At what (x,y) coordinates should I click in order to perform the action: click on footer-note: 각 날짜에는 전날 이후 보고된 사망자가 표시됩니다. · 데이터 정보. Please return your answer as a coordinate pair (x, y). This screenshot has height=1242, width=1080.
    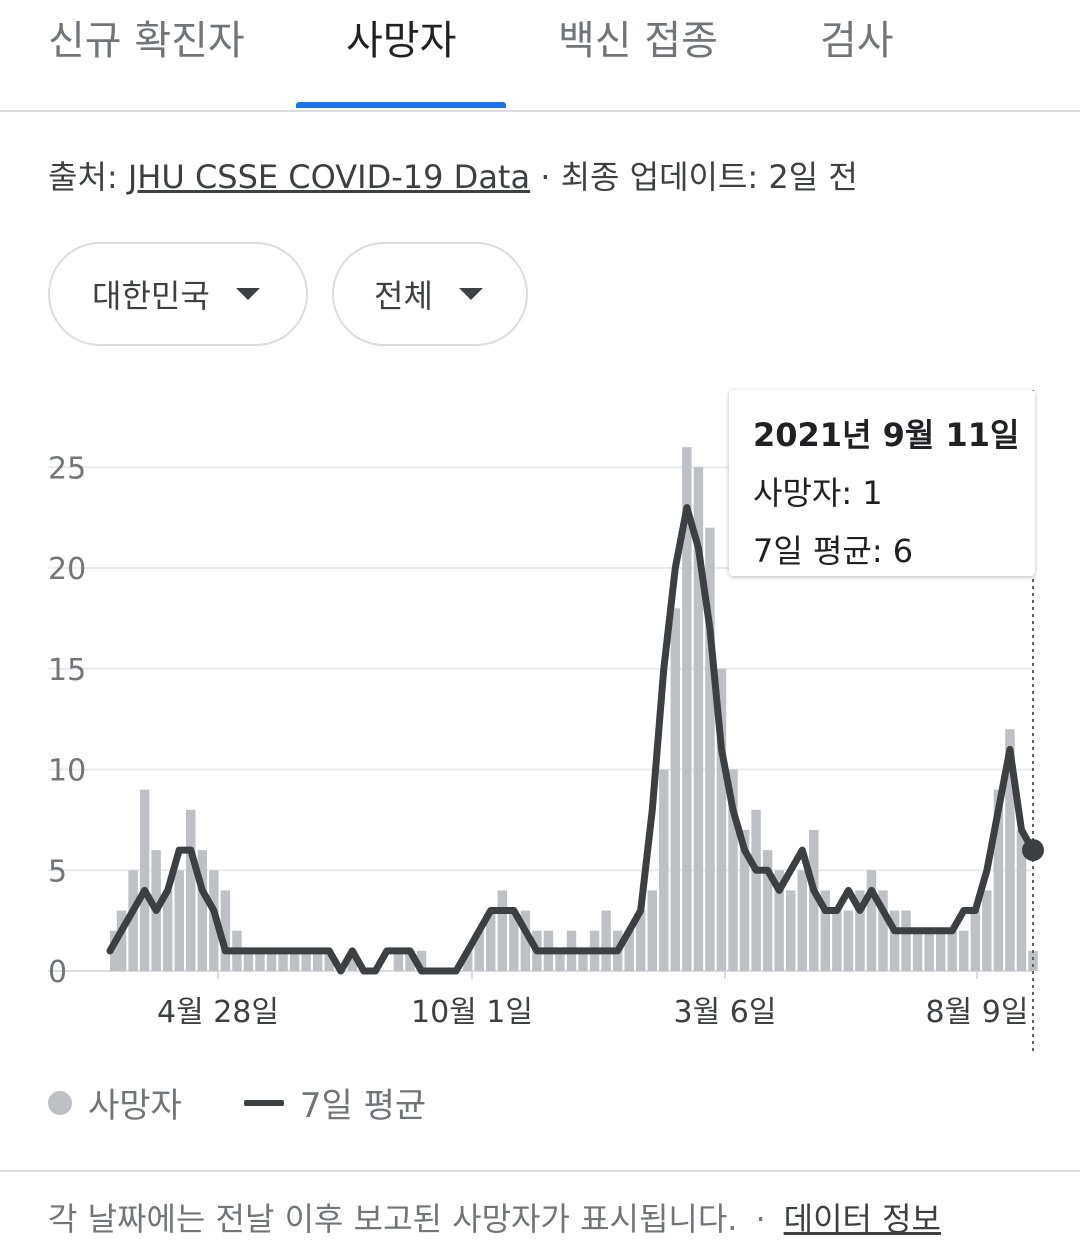
    Looking at the image, I should click on (494, 1217).